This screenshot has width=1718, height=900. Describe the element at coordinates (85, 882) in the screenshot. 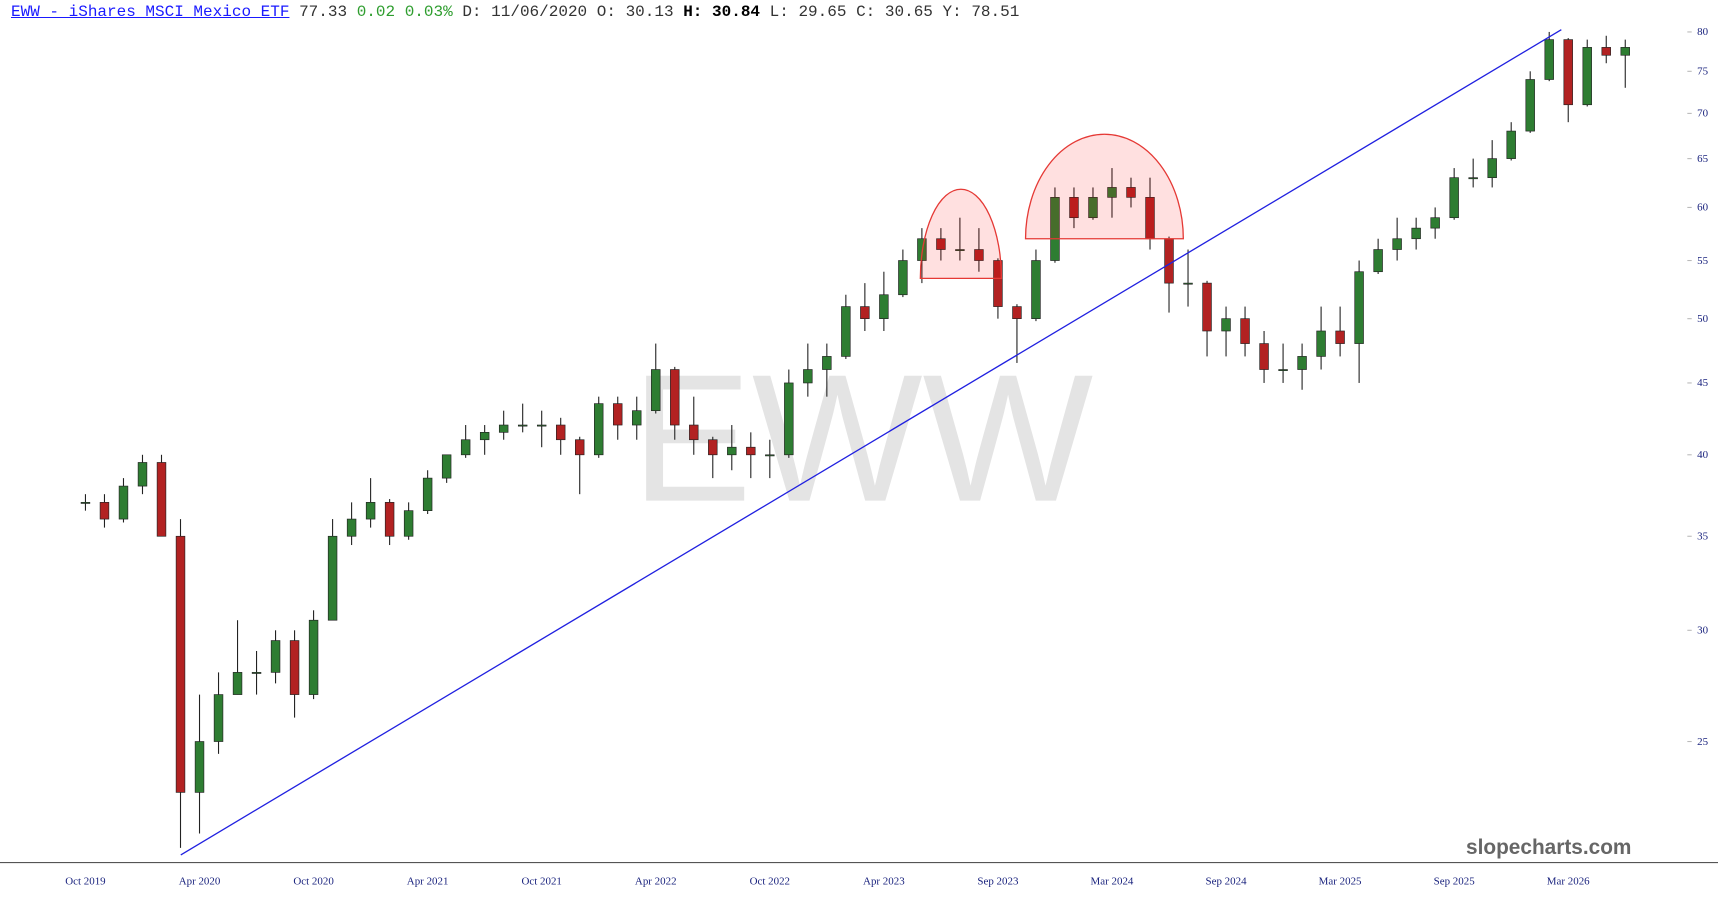

I see `x-tick-label: Oct 2019` at that location.